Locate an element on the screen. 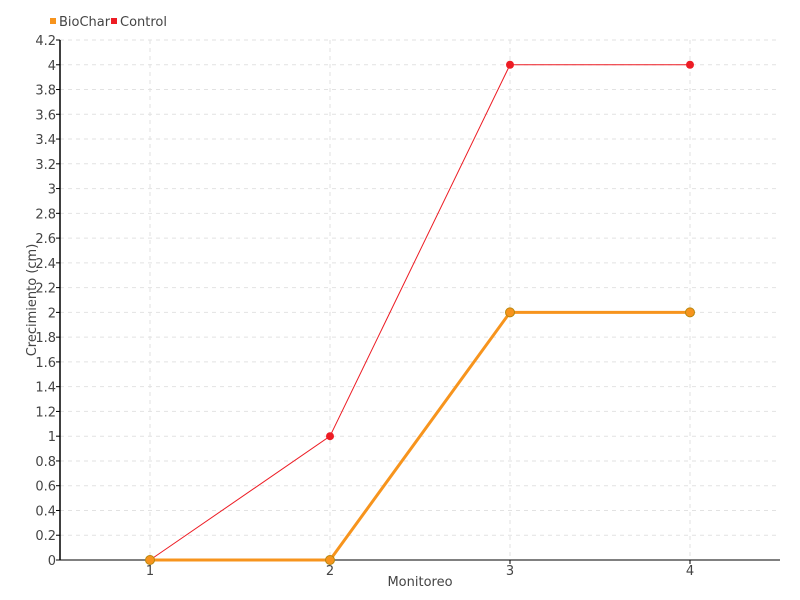 The width and height of the screenshot is (800, 600). y-tick-label: 2.6 is located at coordinates (45, 239).